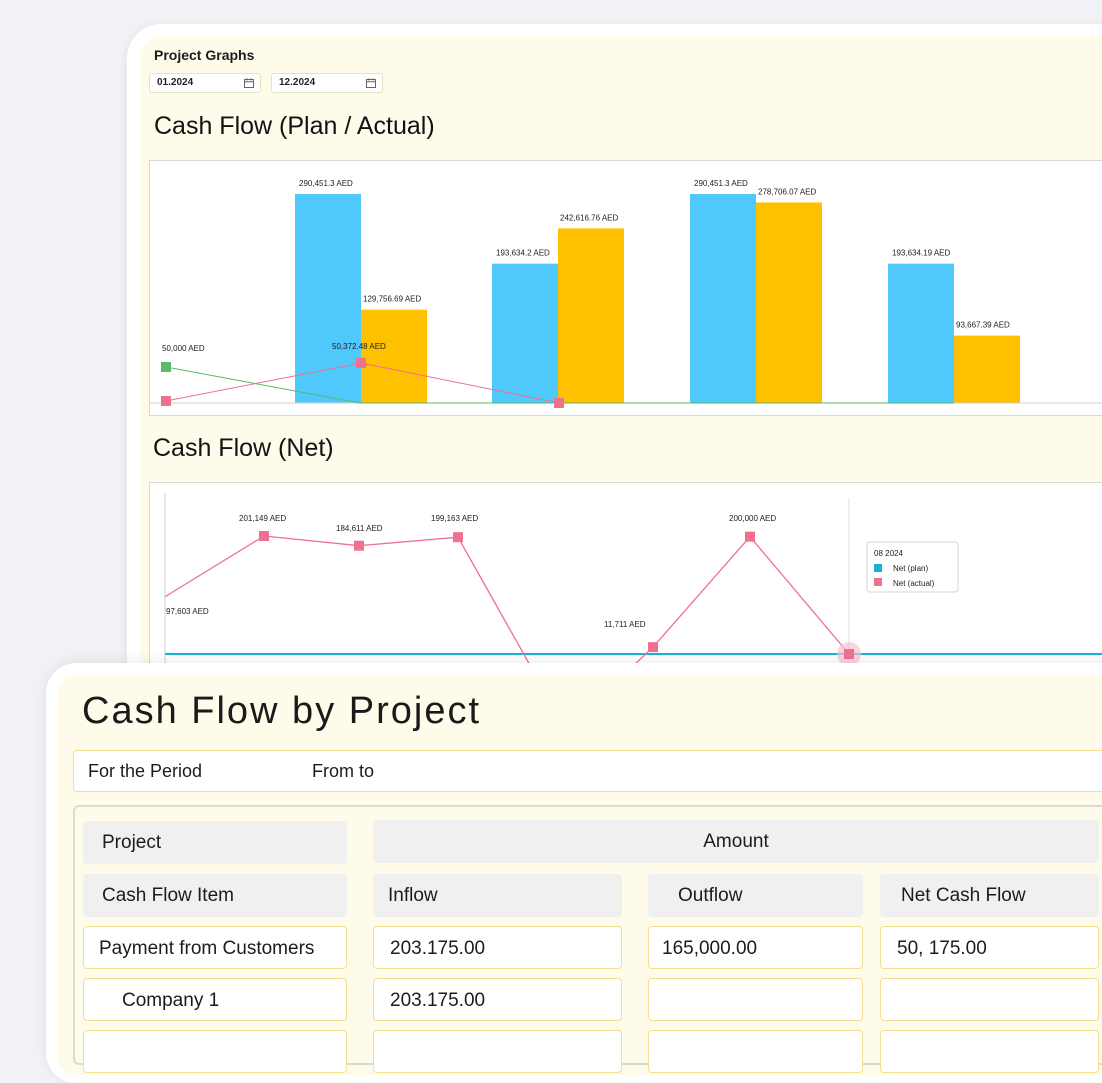  What do you see at coordinates (145, 771) in the screenshot?
I see `period-label: For the Period` at bounding box center [145, 771].